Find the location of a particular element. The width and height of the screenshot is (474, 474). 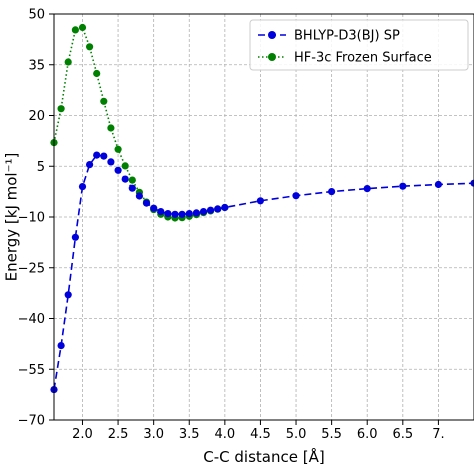

x-tick-label: 3.5 is located at coordinates (189, 434).